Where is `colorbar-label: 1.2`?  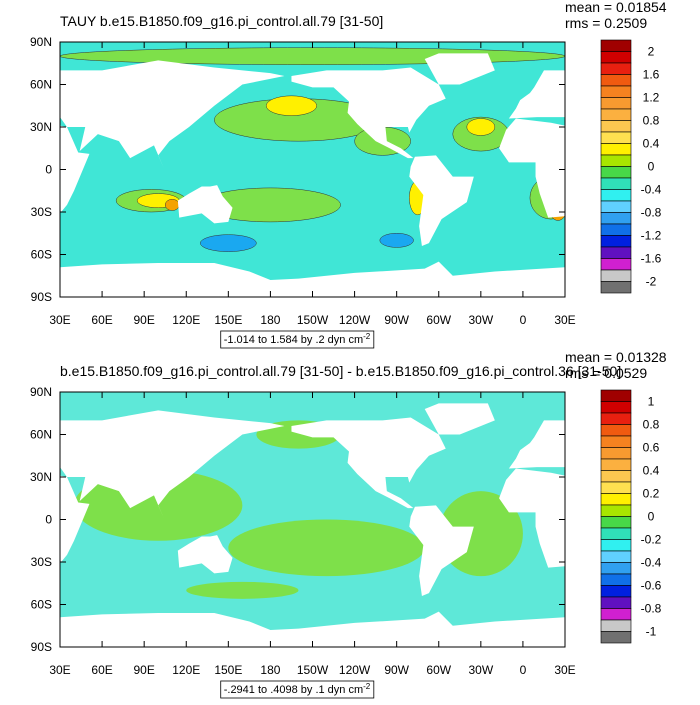 colorbar-label: 1.2 is located at coordinates (651, 98).